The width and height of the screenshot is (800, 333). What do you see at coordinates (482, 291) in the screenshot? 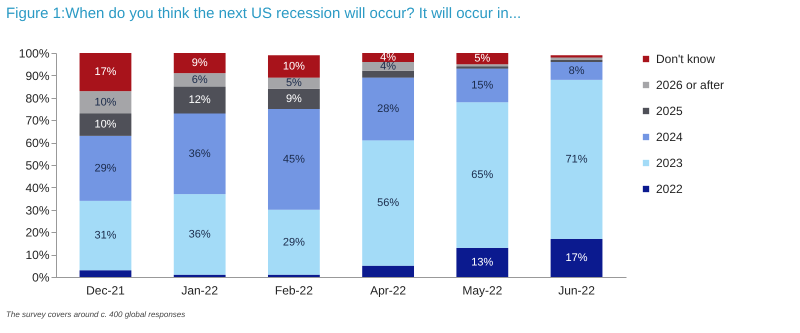
I see `x-tick-label: May-22` at bounding box center [482, 291].